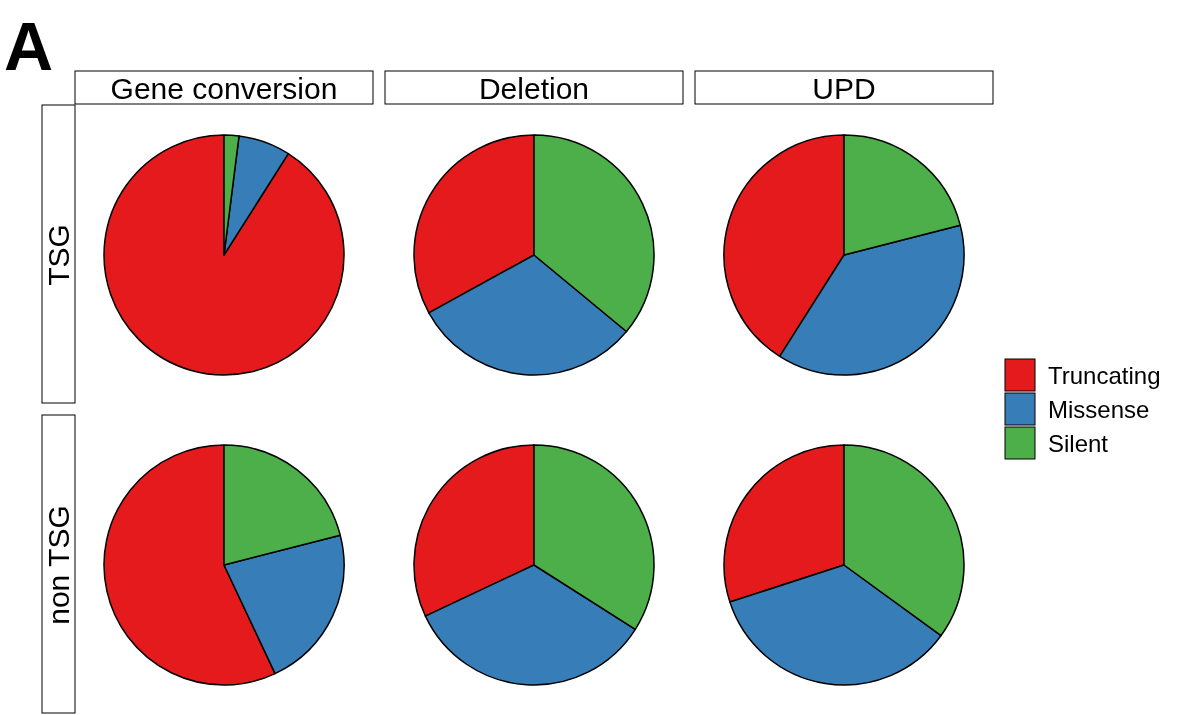  Describe the element at coordinates (1078, 443) in the screenshot. I see `legend-label: Silent` at that location.